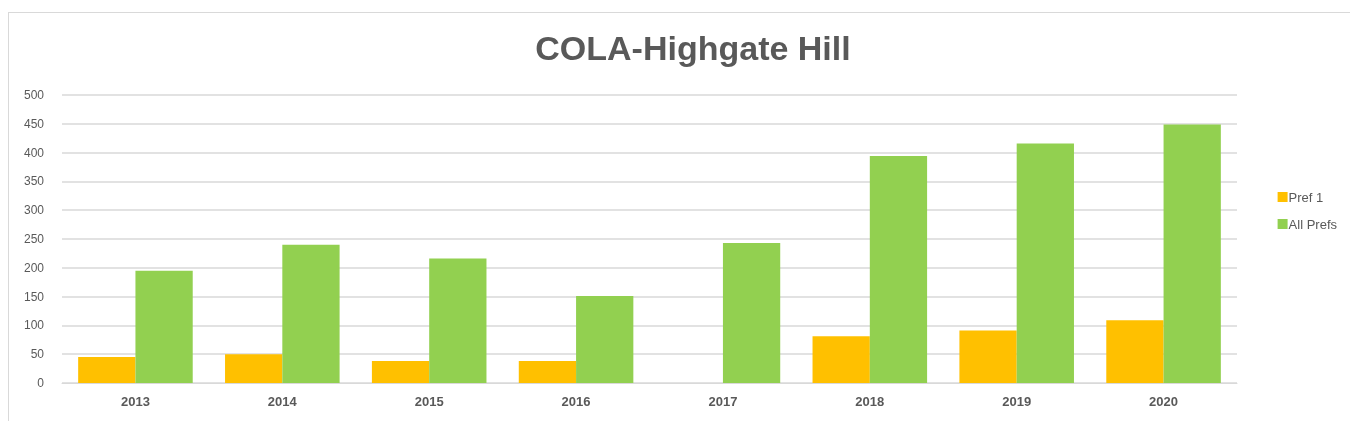 This screenshot has width=1350, height=421. I want to click on y-tick-label: 0, so click(41, 383).